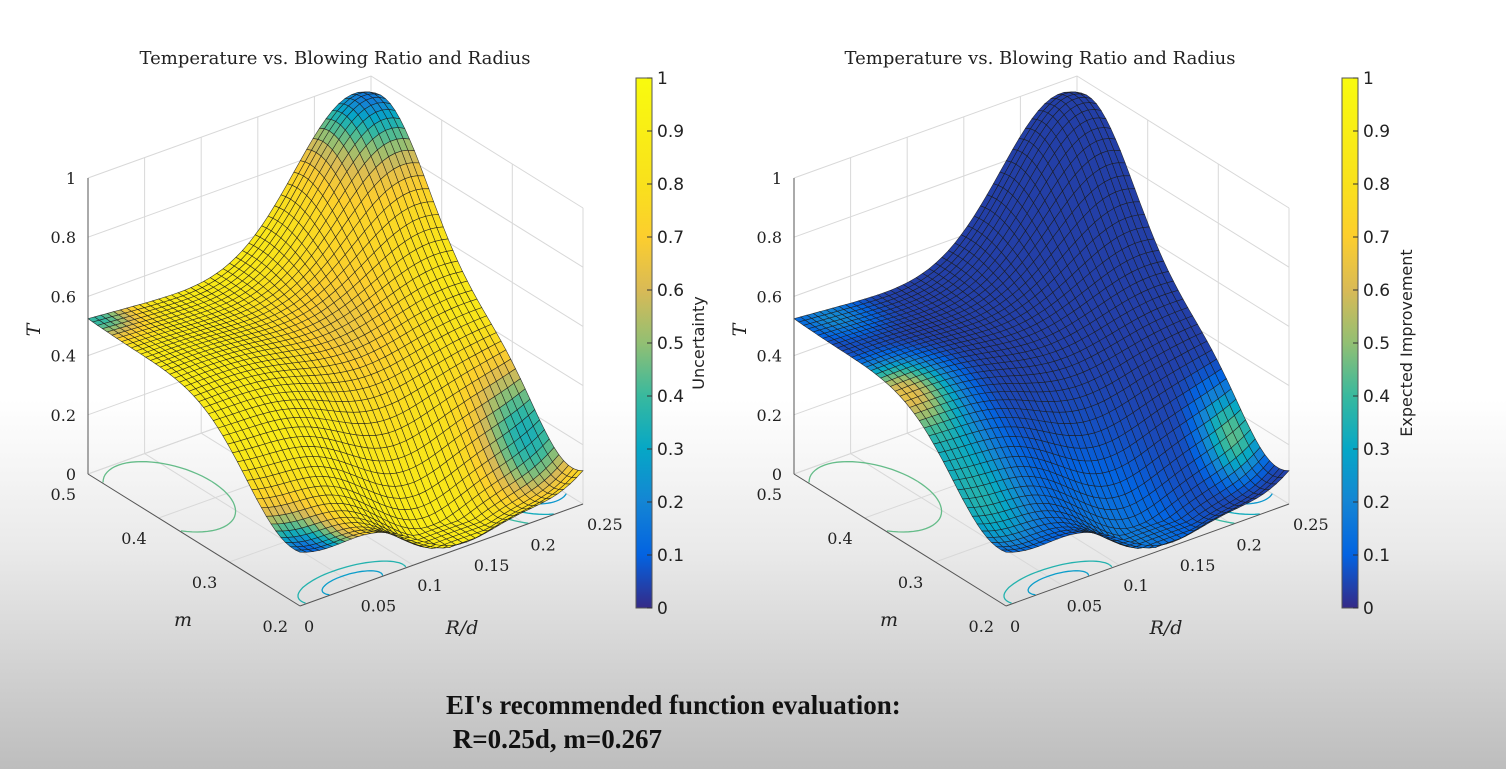  I want to click on surface-patch, so click(301, 551).